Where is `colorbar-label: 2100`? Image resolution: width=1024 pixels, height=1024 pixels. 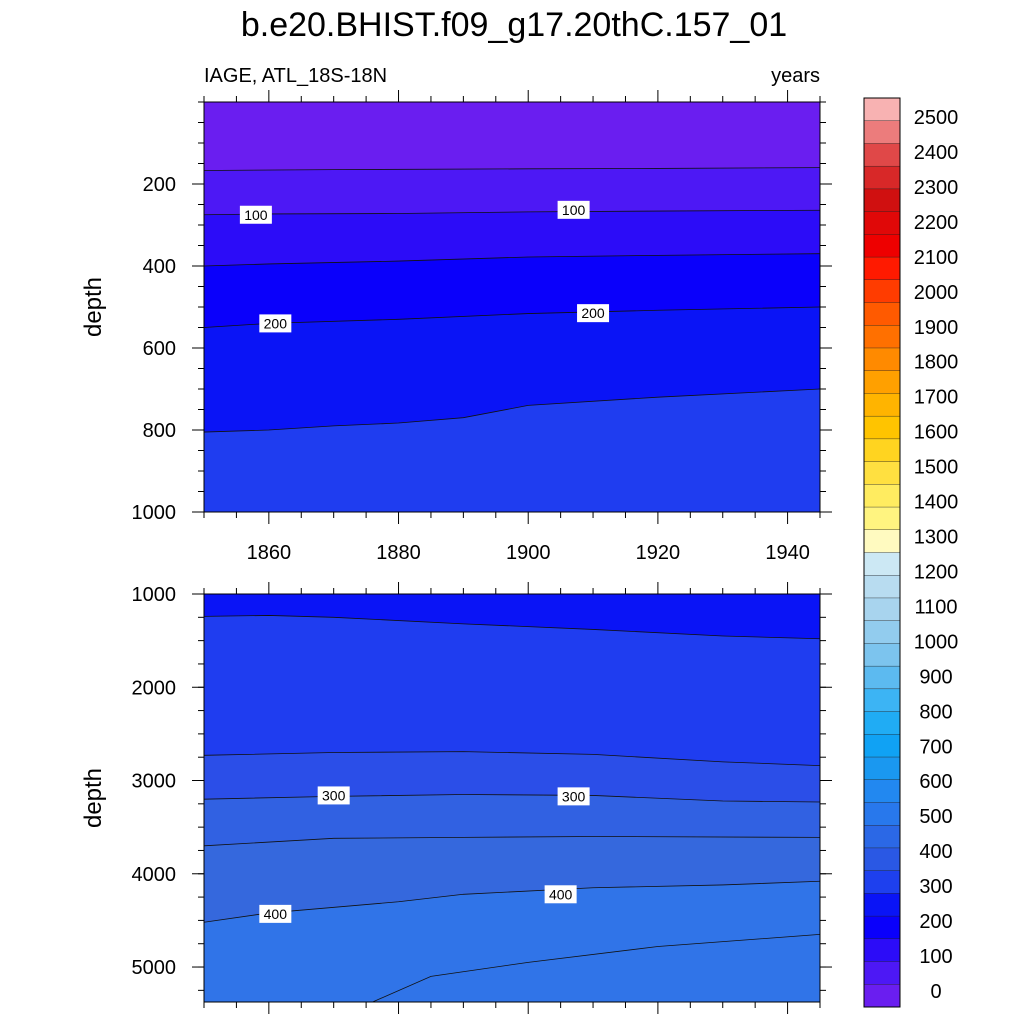 colorbar-label: 2100 is located at coordinates (936, 258).